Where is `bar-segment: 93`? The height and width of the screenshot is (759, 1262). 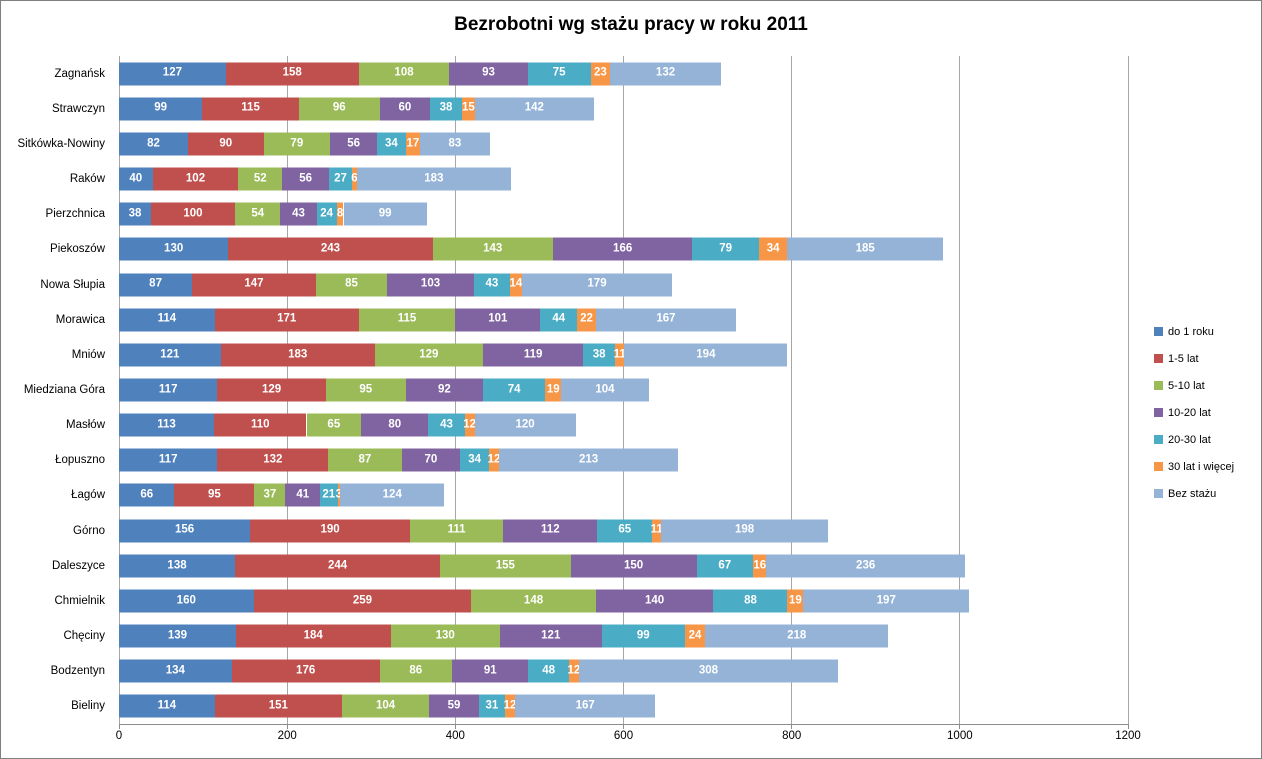 bar-segment: 93 is located at coordinates (488, 74).